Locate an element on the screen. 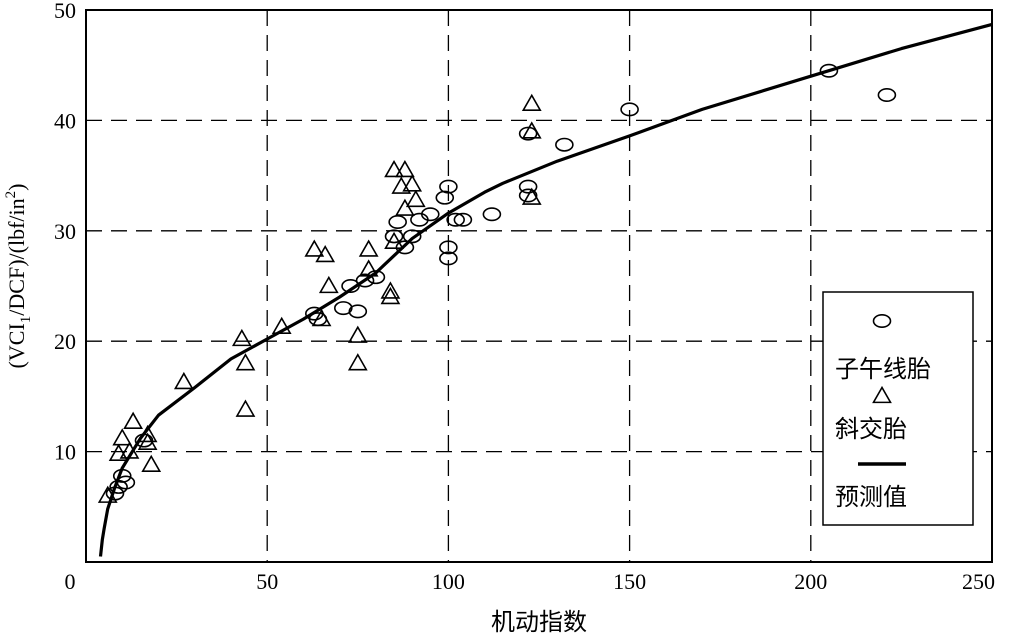  legend-box is located at coordinates (898, 408).